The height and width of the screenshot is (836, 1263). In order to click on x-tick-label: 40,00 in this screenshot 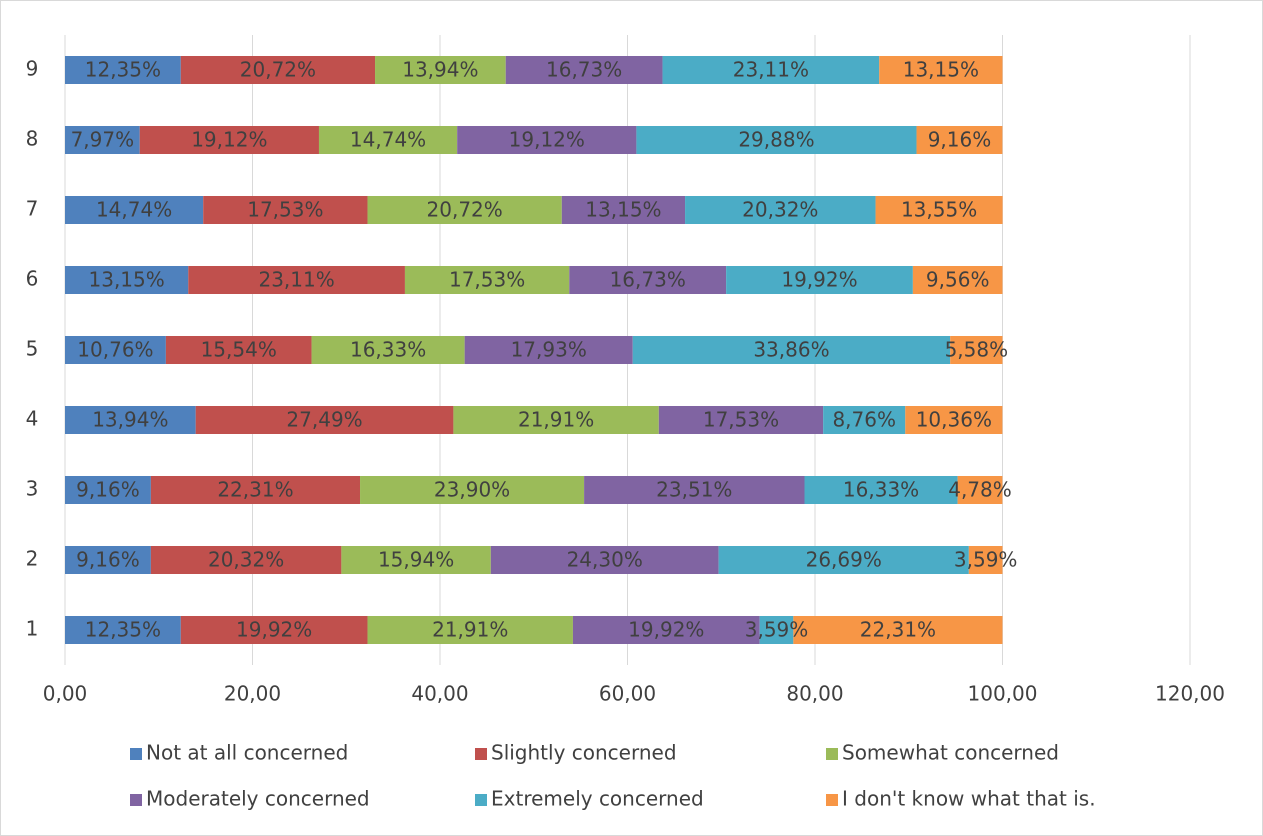, I will do `click(439, 694)`.